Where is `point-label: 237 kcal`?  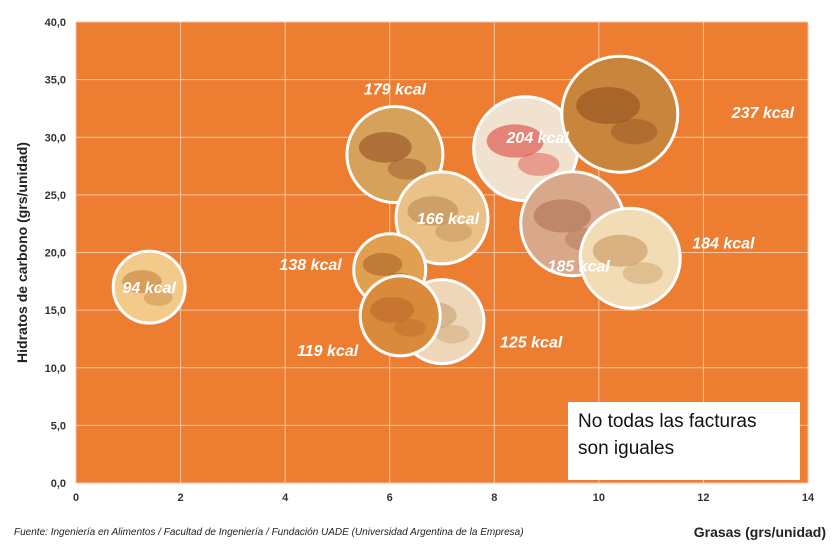 point-label: 237 kcal is located at coordinates (763, 113).